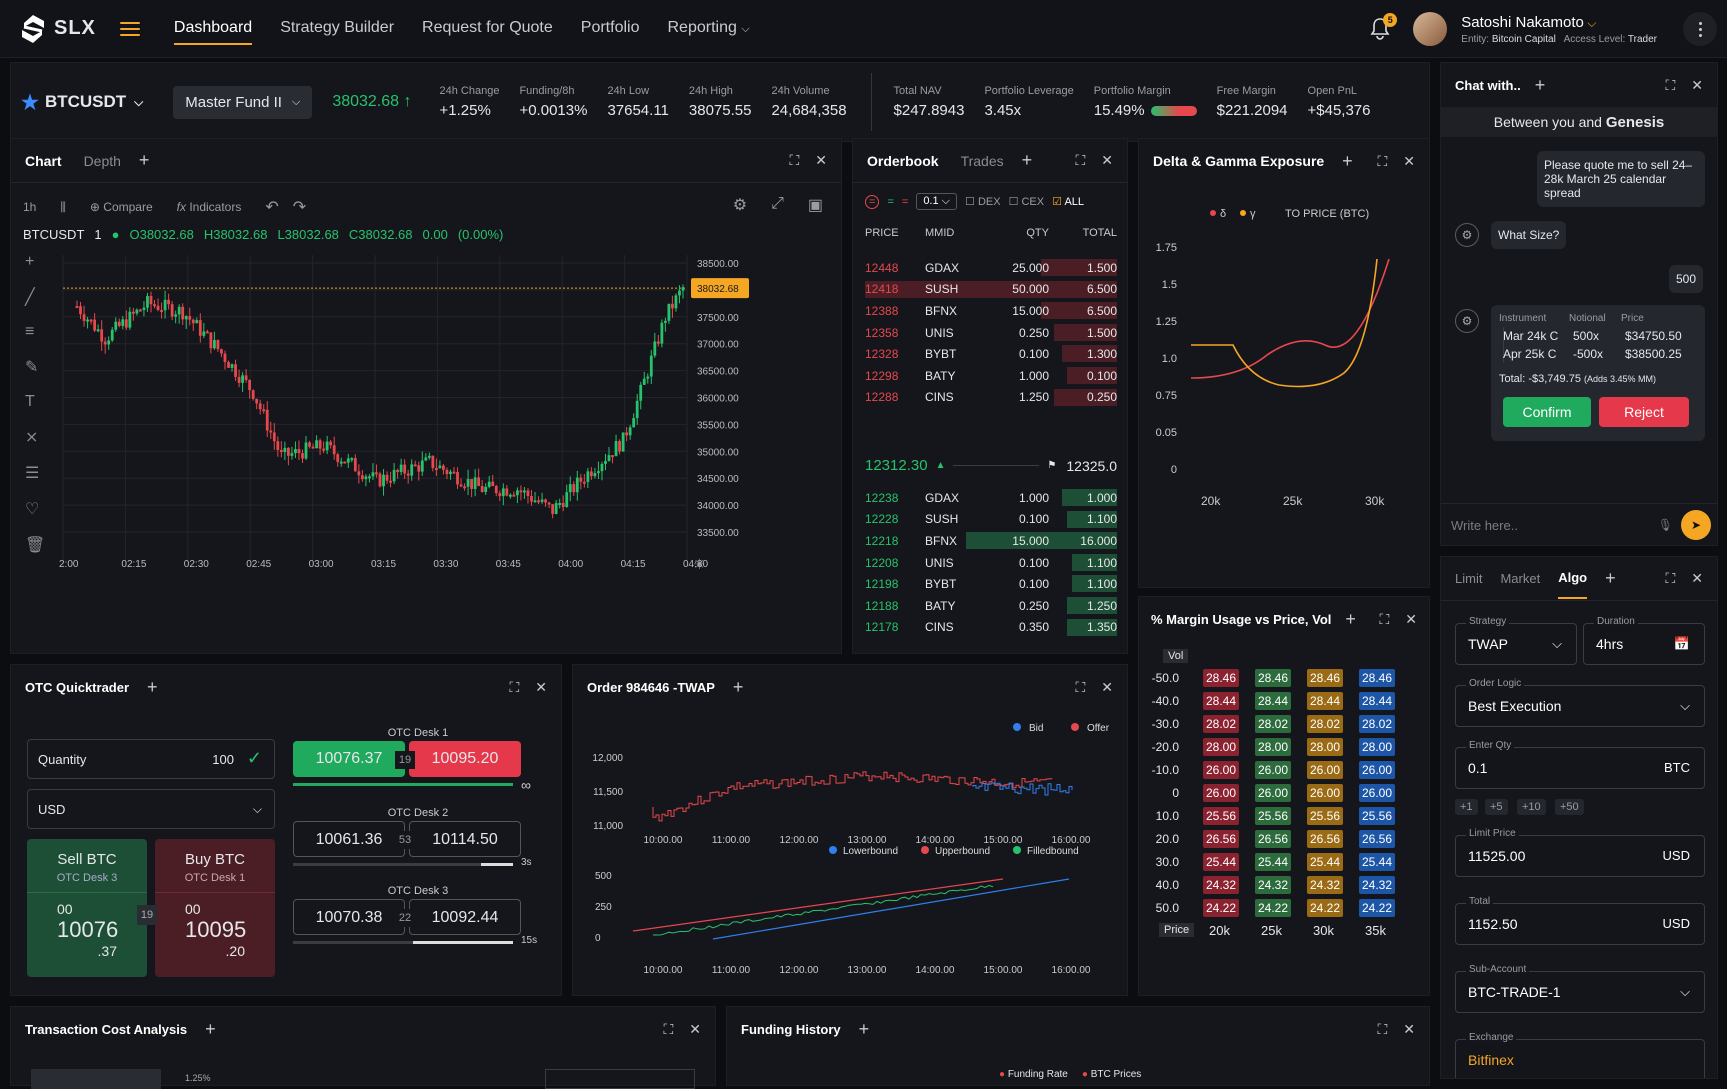 This screenshot has height=1089, width=1727. Describe the element at coordinates (1580, 852) in the screenshot. I see `limit-price-input: Limit Price 11525.00 USD` at that location.